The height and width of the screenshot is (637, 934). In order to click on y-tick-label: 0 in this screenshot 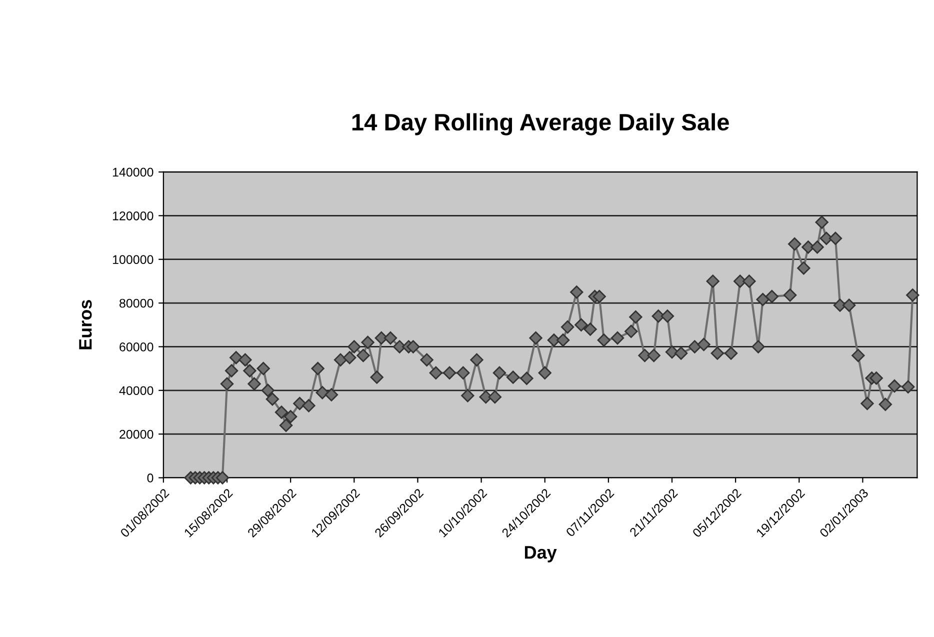, I will do `click(150, 478)`.